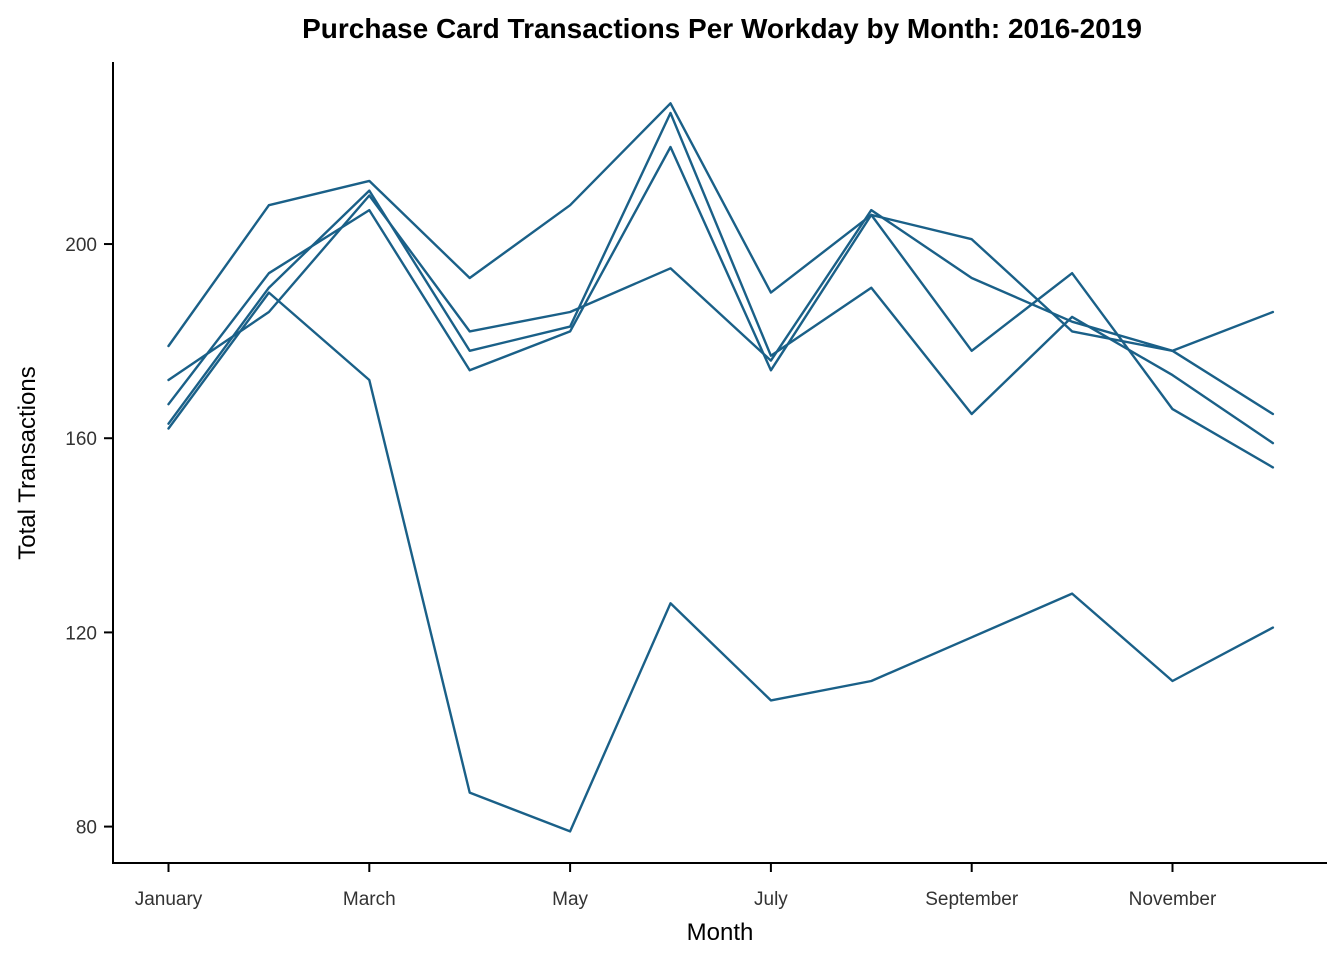  I want to click on x-tick-label: March, so click(369, 899).